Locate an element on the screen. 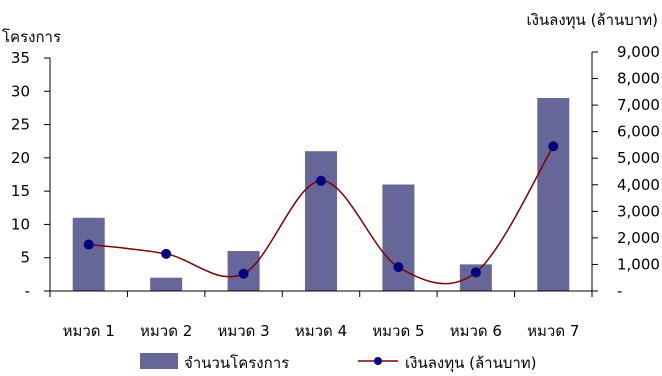 Image resolution: width=662 pixels, height=376 pixels. left-tick-label: 5 is located at coordinates (25, 258).